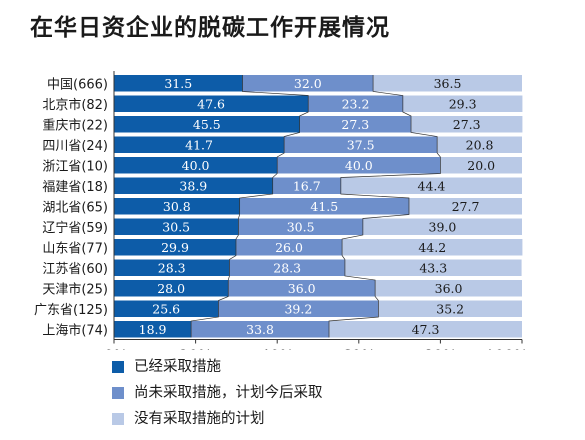  What do you see at coordinates (506, 349) in the screenshot?
I see `x-tick-label: 100%` at bounding box center [506, 349].